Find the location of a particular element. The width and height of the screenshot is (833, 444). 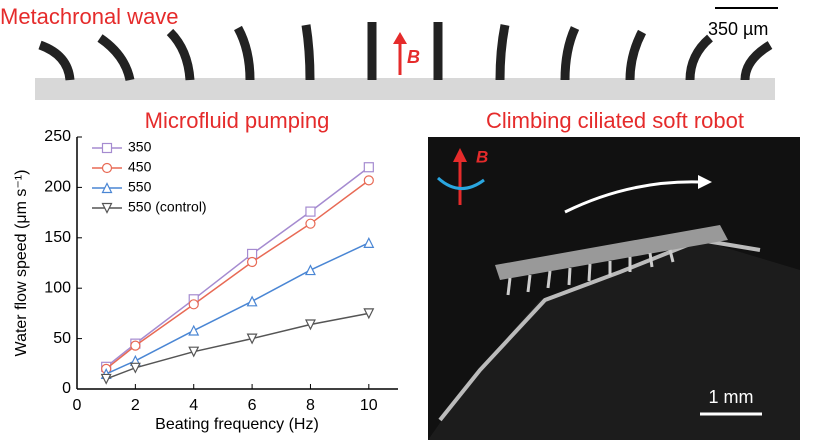

motion-arrow is located at coordinates (632, 197).